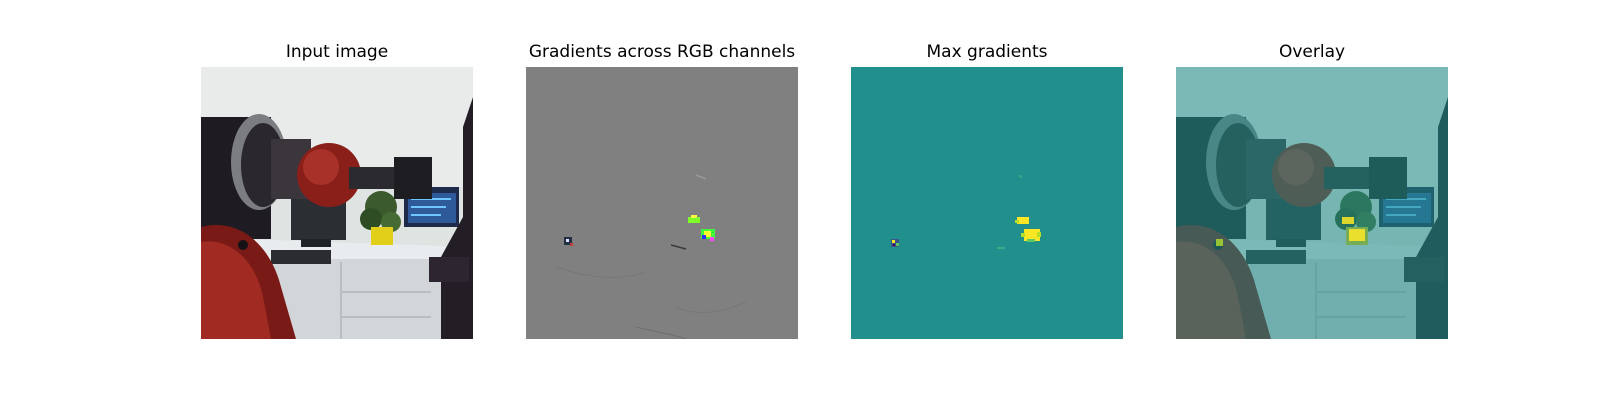  Describe the element at coordinates (1312, 203) in the screenshot. I see `overlay-image` at that location.